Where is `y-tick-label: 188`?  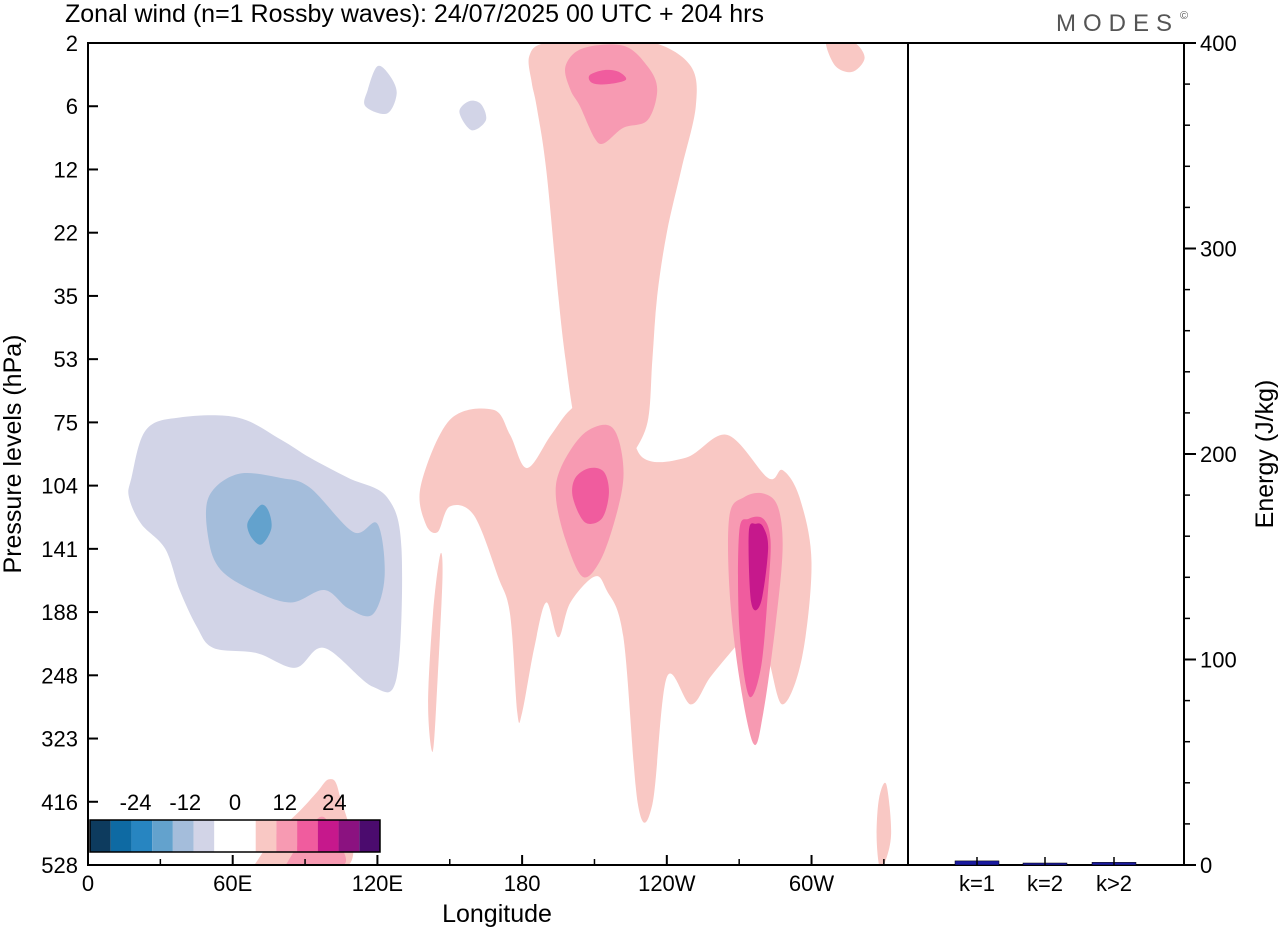
y-tick-label: 188 is located at coordinates (59, 612).